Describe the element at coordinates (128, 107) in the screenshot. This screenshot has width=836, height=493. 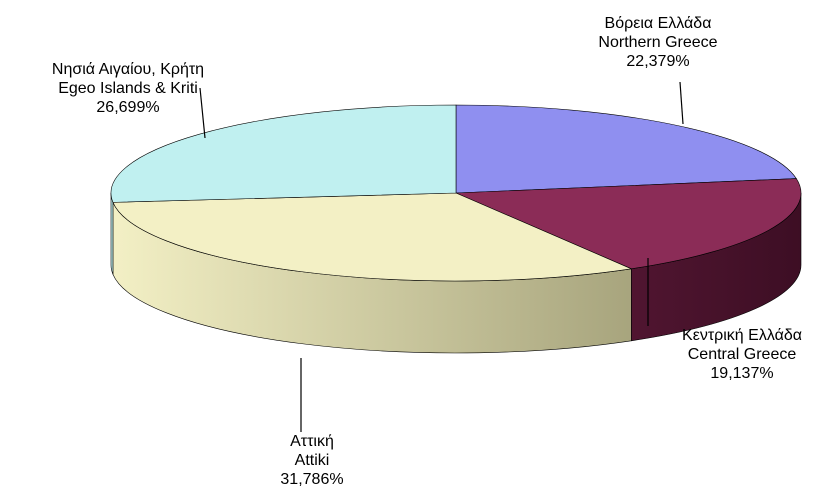
I see `slice-value: 26,699%` at that location.